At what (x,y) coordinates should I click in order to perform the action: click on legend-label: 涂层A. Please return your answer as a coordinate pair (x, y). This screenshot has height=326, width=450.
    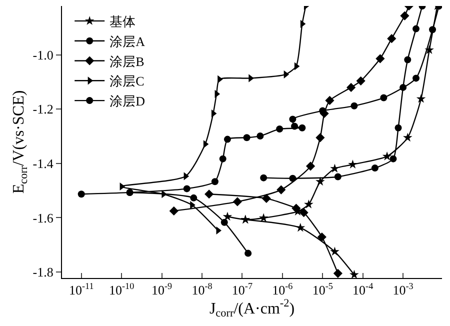
    Looking at the image, I should click on (128, 41).